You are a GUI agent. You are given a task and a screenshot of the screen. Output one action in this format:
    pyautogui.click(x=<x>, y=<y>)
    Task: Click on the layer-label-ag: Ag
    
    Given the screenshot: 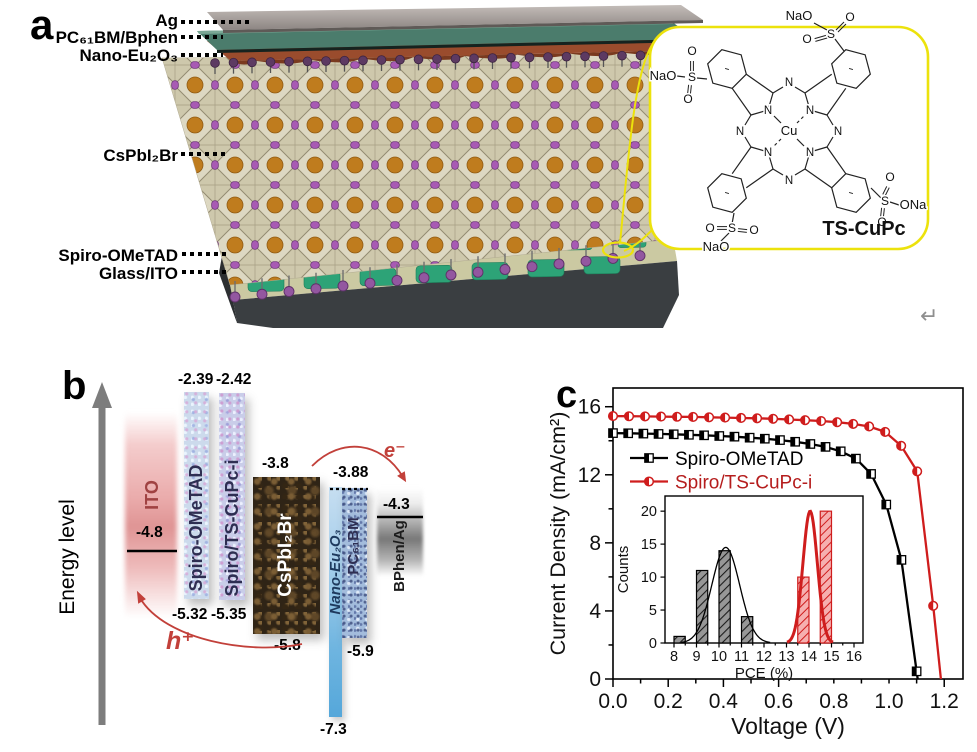 What is the action you would take?
    pyautogui.click(x=166, y=20)
    